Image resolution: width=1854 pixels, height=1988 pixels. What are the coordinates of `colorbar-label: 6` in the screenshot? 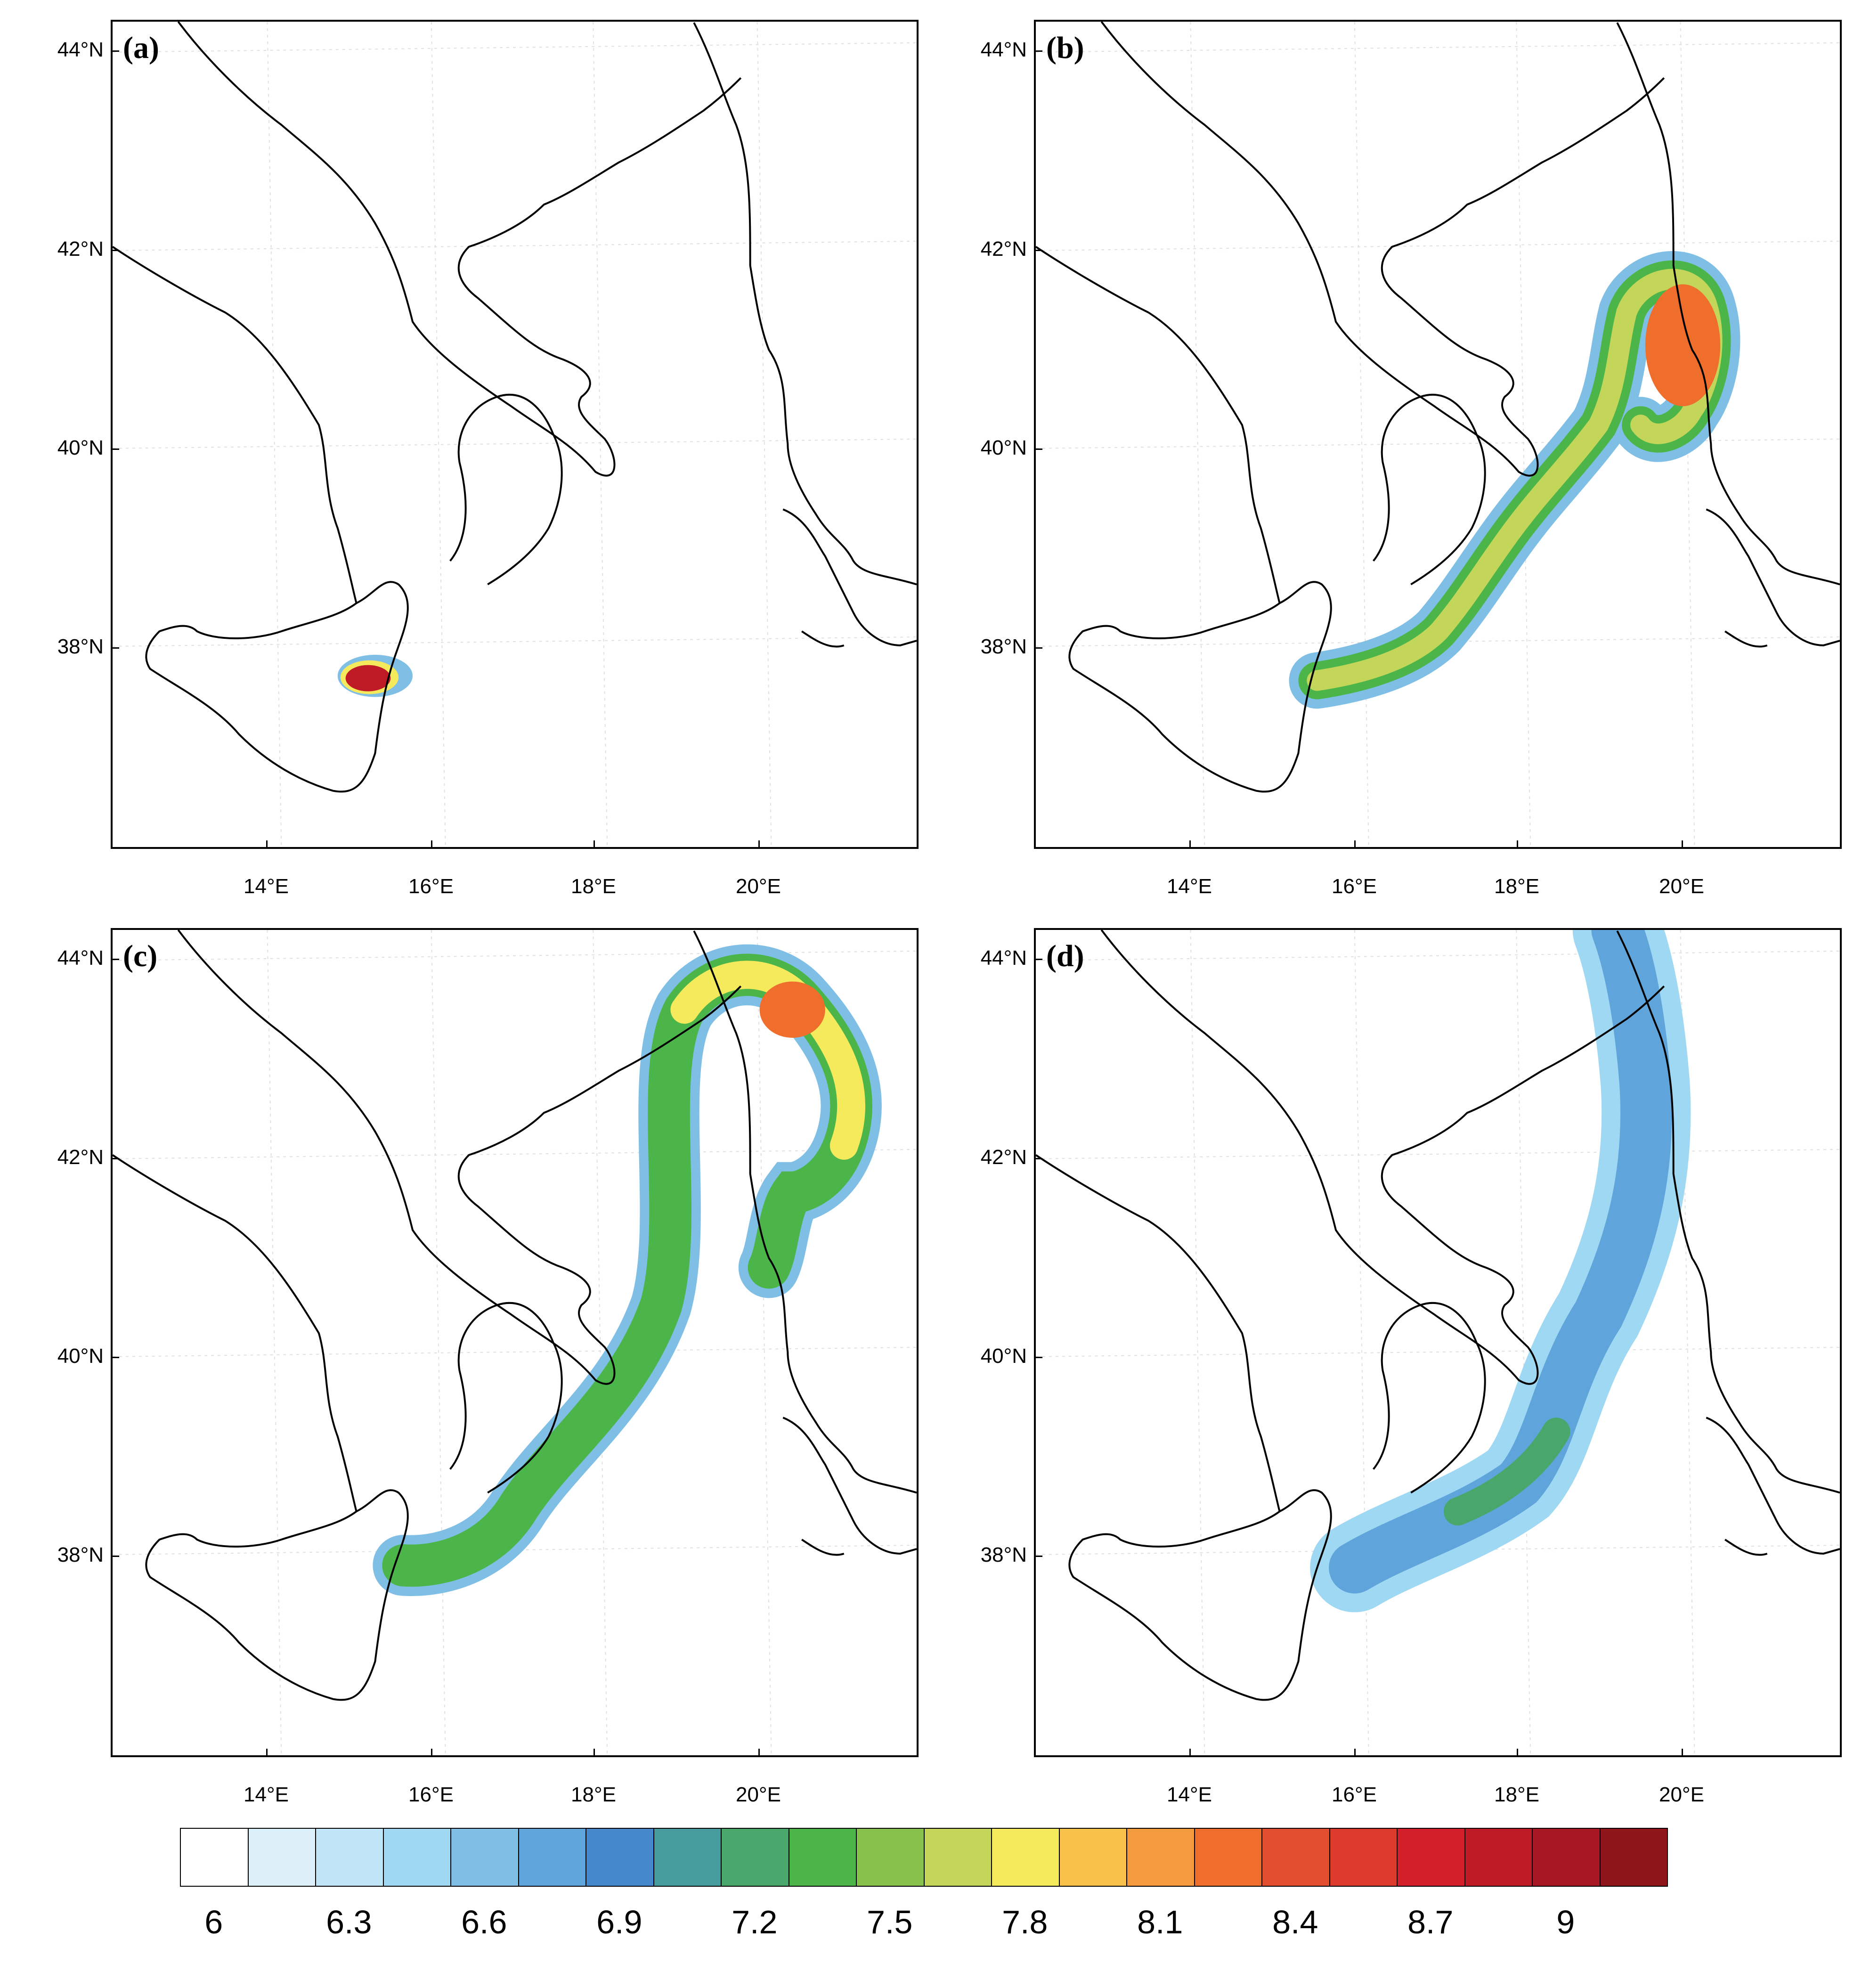 It's located at (213, 1922).